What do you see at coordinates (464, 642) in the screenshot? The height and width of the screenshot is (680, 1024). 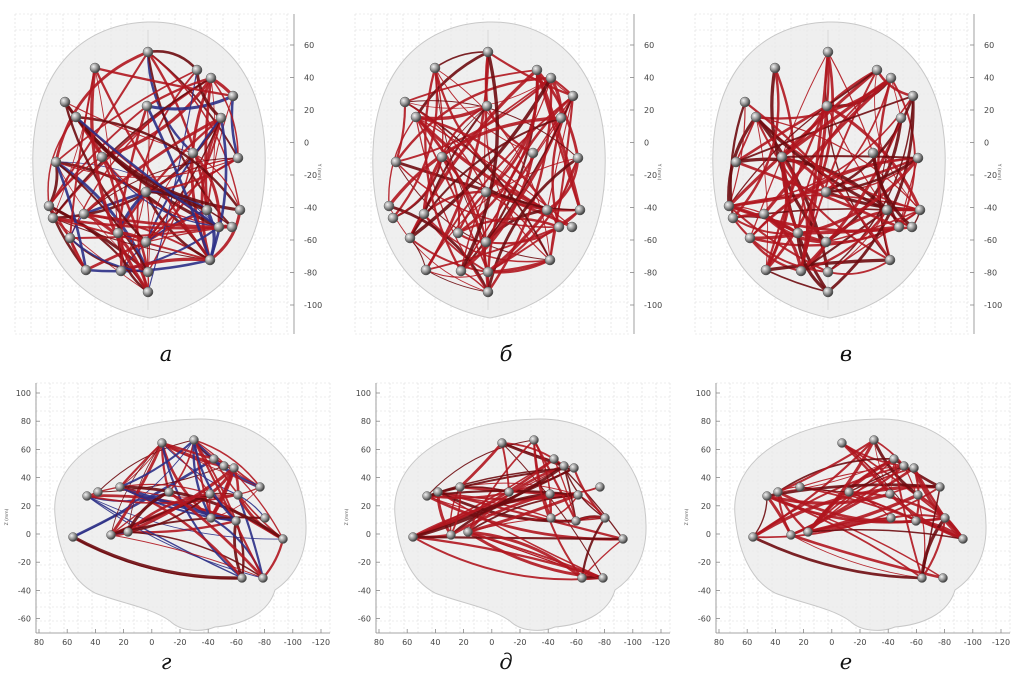 I see `y-tick-label: 20` at bounding box center [464, 642].